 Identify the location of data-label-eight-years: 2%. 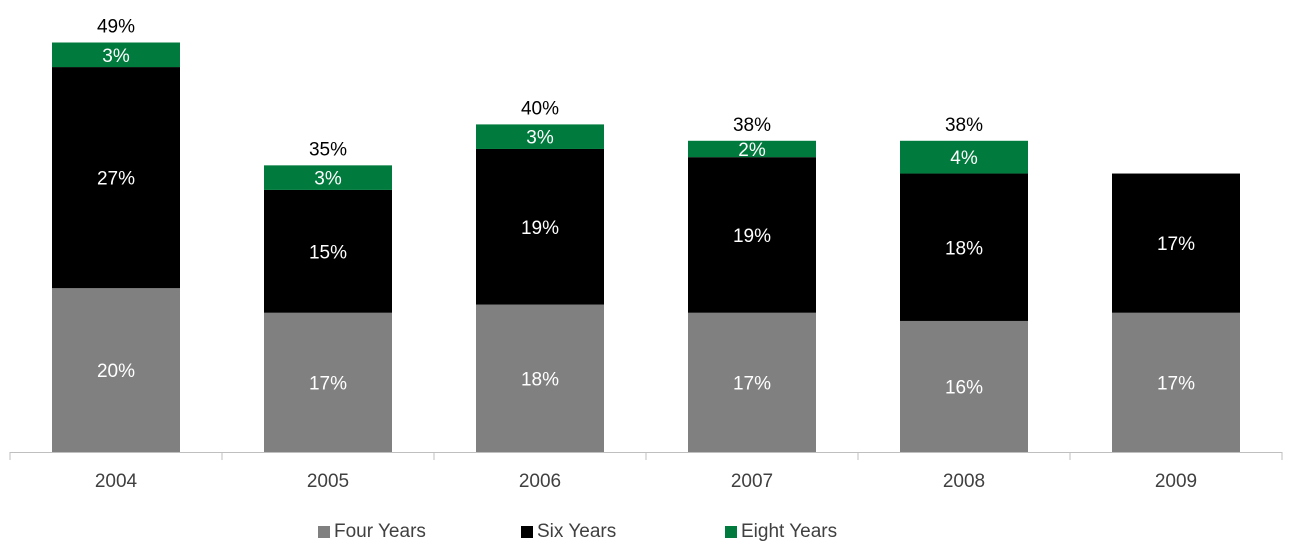
(752, 150).